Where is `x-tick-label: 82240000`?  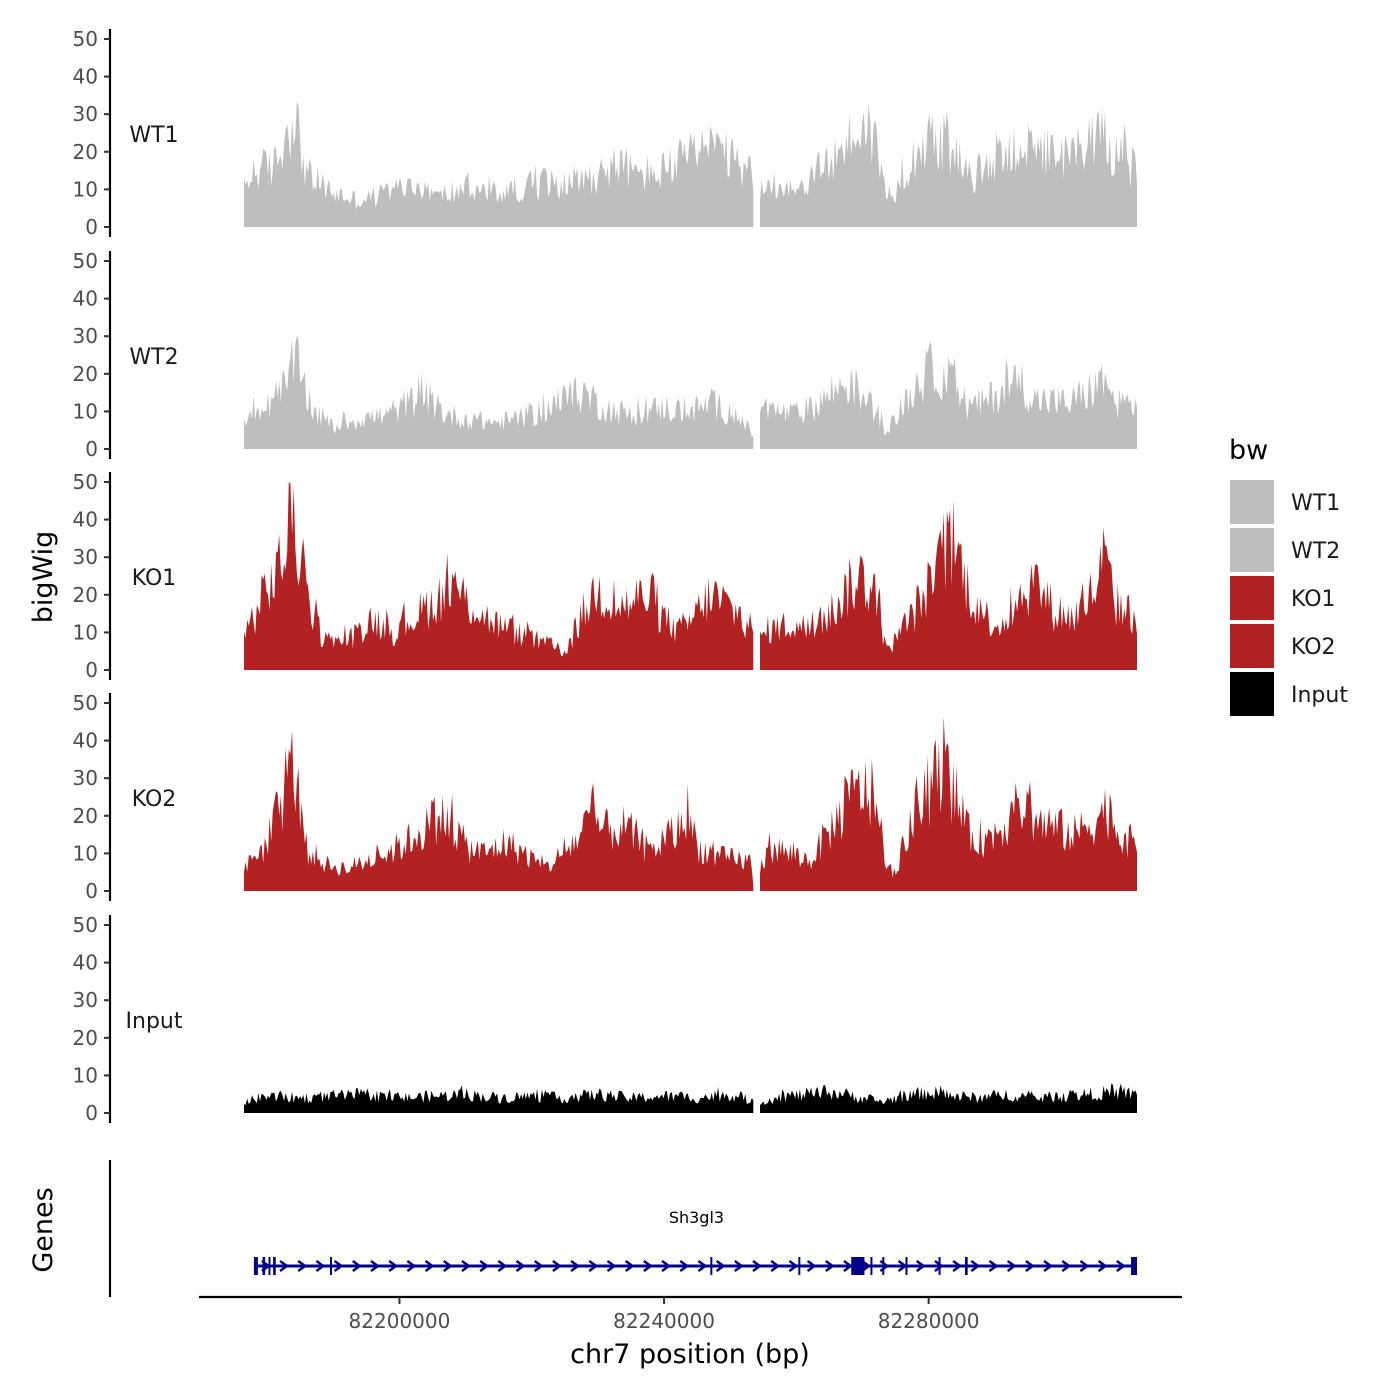 x-tick-label: 82240000 is located at coordinates (664, 1321).